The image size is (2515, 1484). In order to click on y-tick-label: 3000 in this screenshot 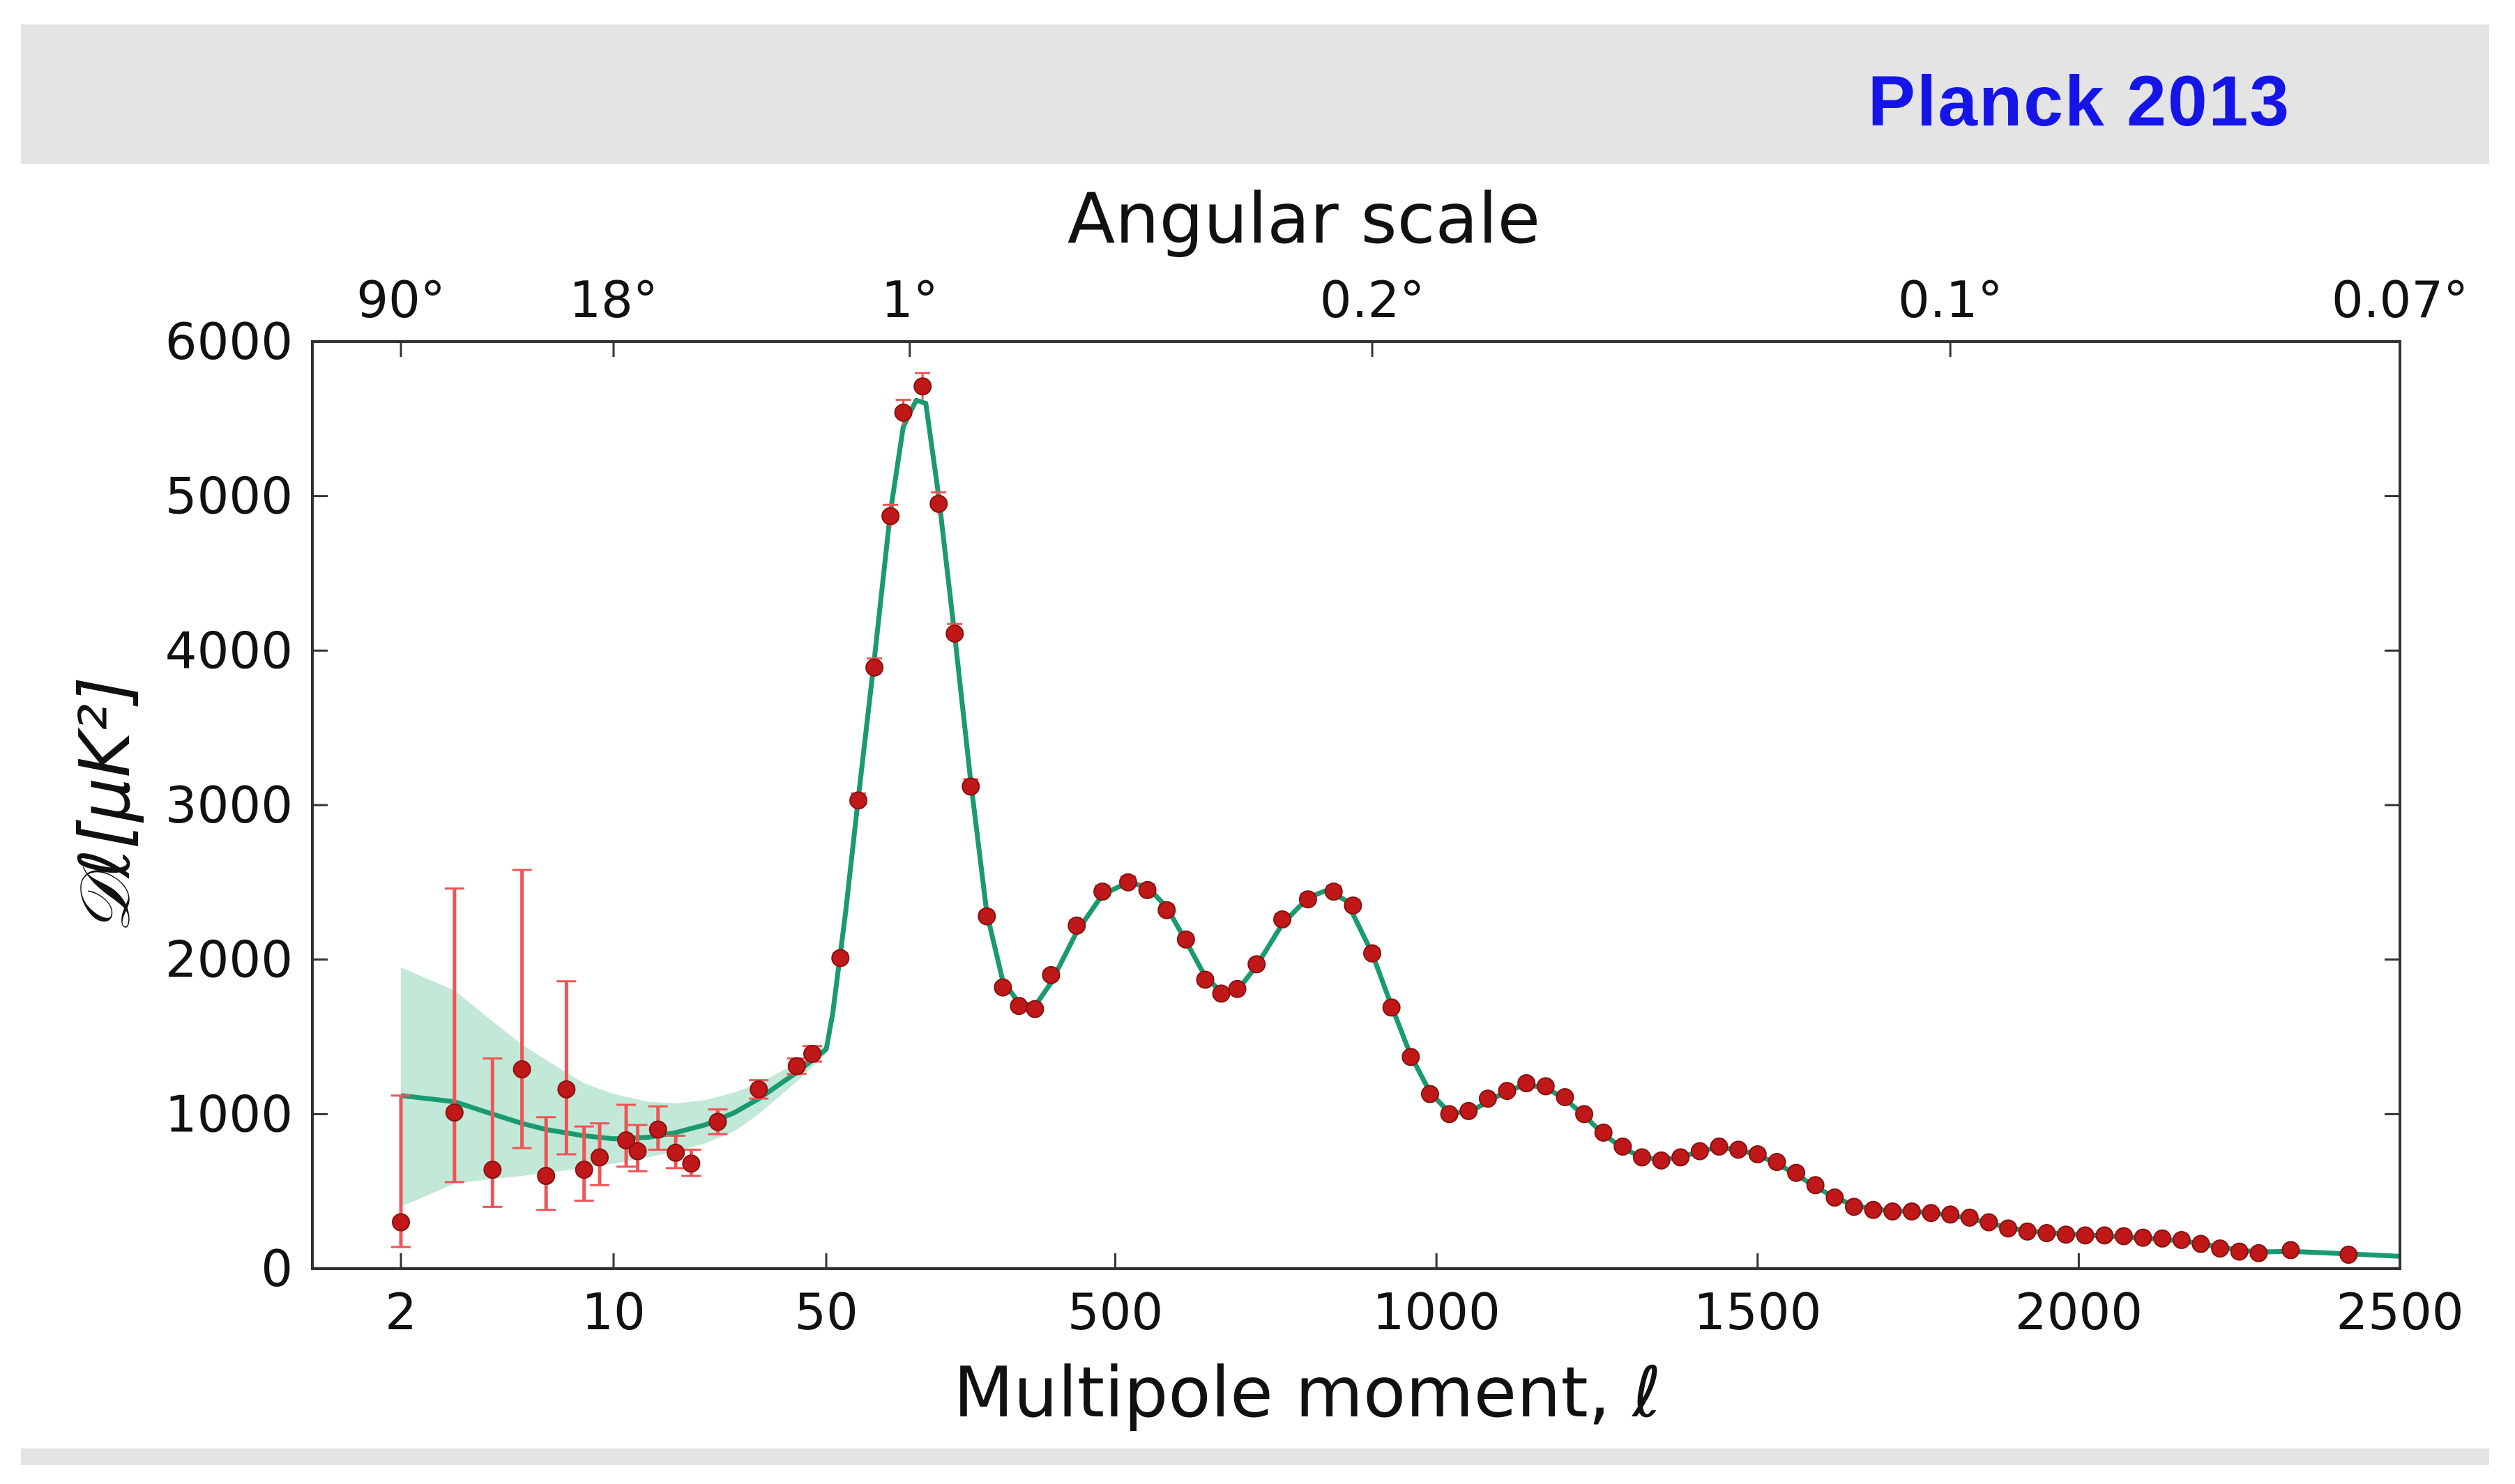, I will do `click(229, 805)`.